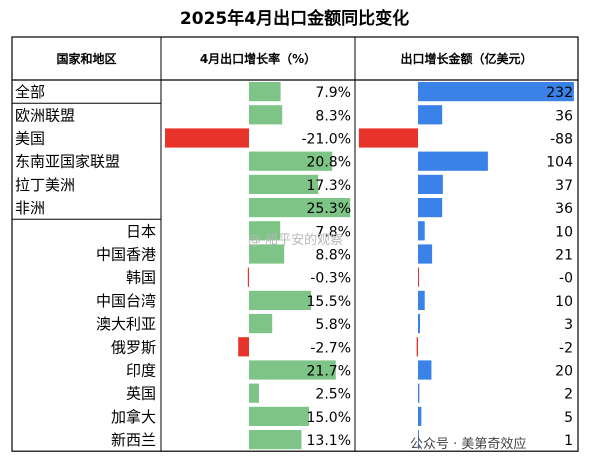  I want to click on growth-label-5: 25.3%, so click(329, 209).